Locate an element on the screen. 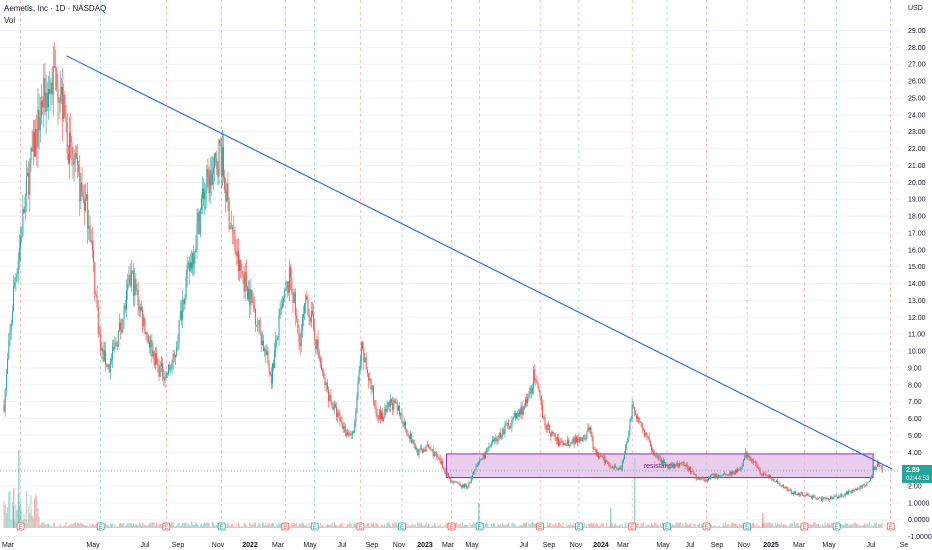 The height and width of the screenshot is (550, 932). y-tick-label: -1.0000 is located at coordinates (920, 537).